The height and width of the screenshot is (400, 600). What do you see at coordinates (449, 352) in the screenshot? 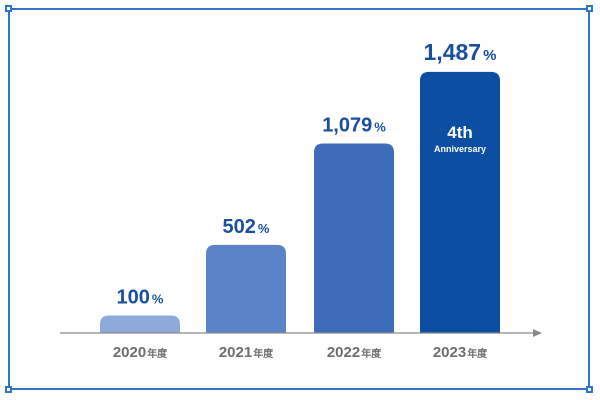
I see `x-tick-year: 2023` at bounding box center [449, 352].